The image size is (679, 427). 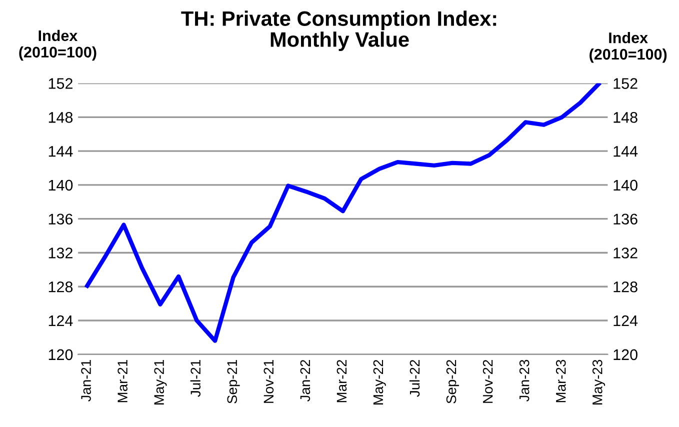 What do you see at coordinates (626, 286) in the screenshot?
I see `y2-tick-label: 128` at bounding box center [626, 286].